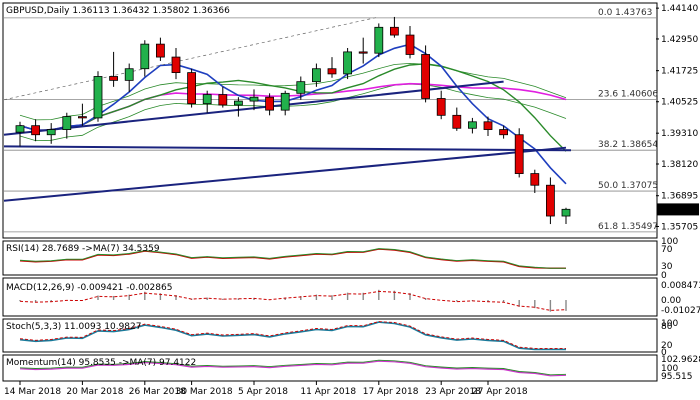  What do you see at coordinates (90, 11) in the screenshot?
I see `ohlc-open: 1.36113` at bounding box center [90, 11].